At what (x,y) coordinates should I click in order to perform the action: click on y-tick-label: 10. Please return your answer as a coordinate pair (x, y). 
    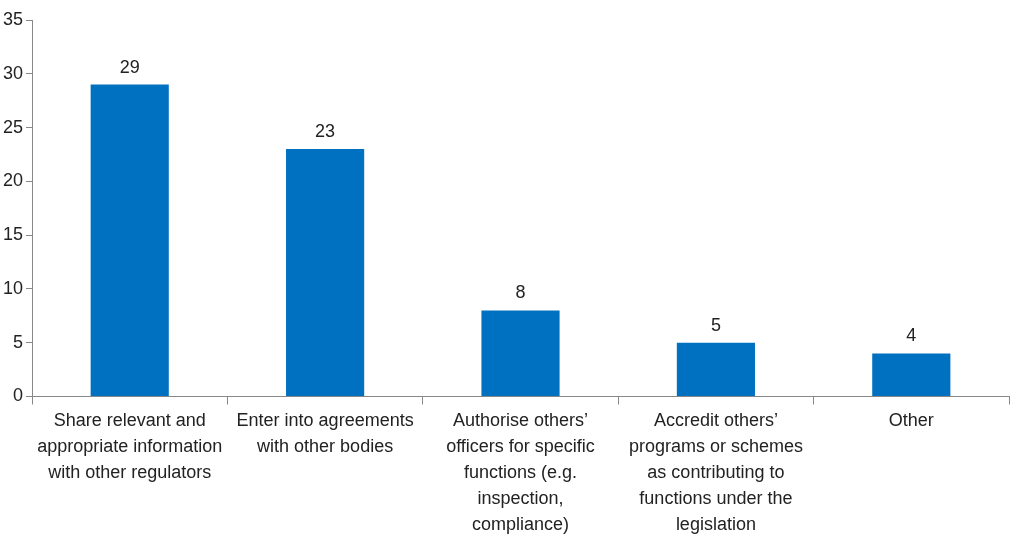
    Looking at the image, I should click on (13, 287).